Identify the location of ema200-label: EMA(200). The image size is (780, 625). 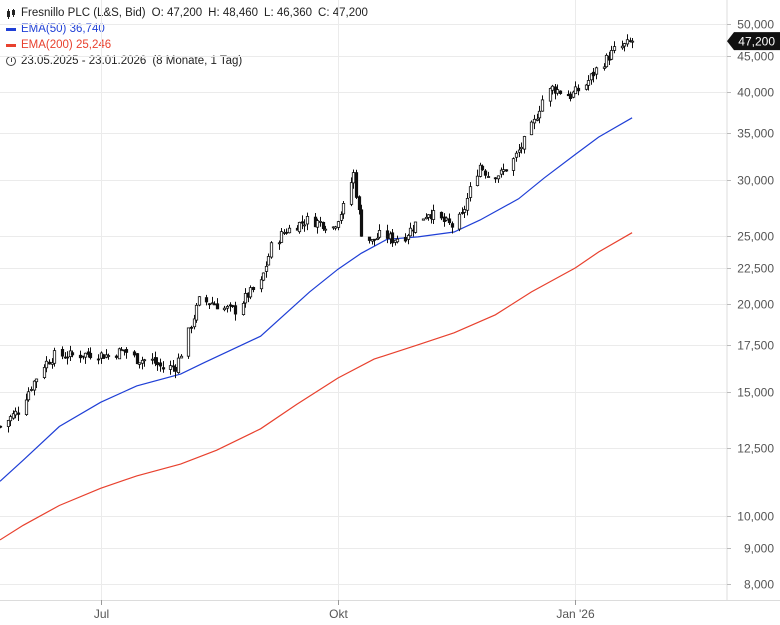
(47, 45).